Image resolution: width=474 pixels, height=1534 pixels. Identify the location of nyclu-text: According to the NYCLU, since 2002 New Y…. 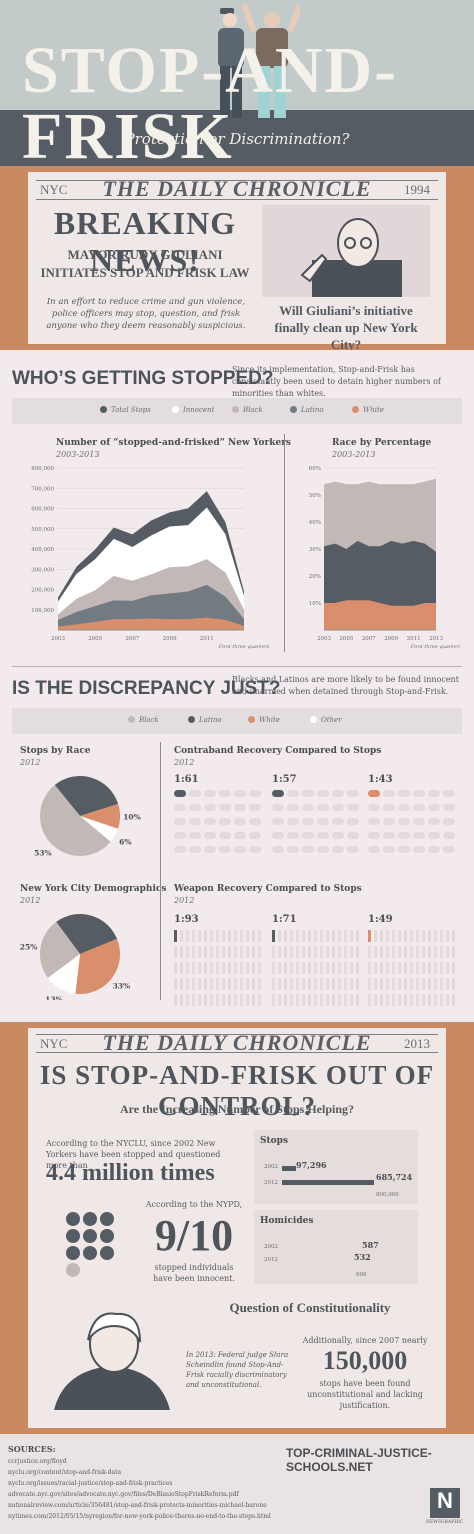
(133, 1154).